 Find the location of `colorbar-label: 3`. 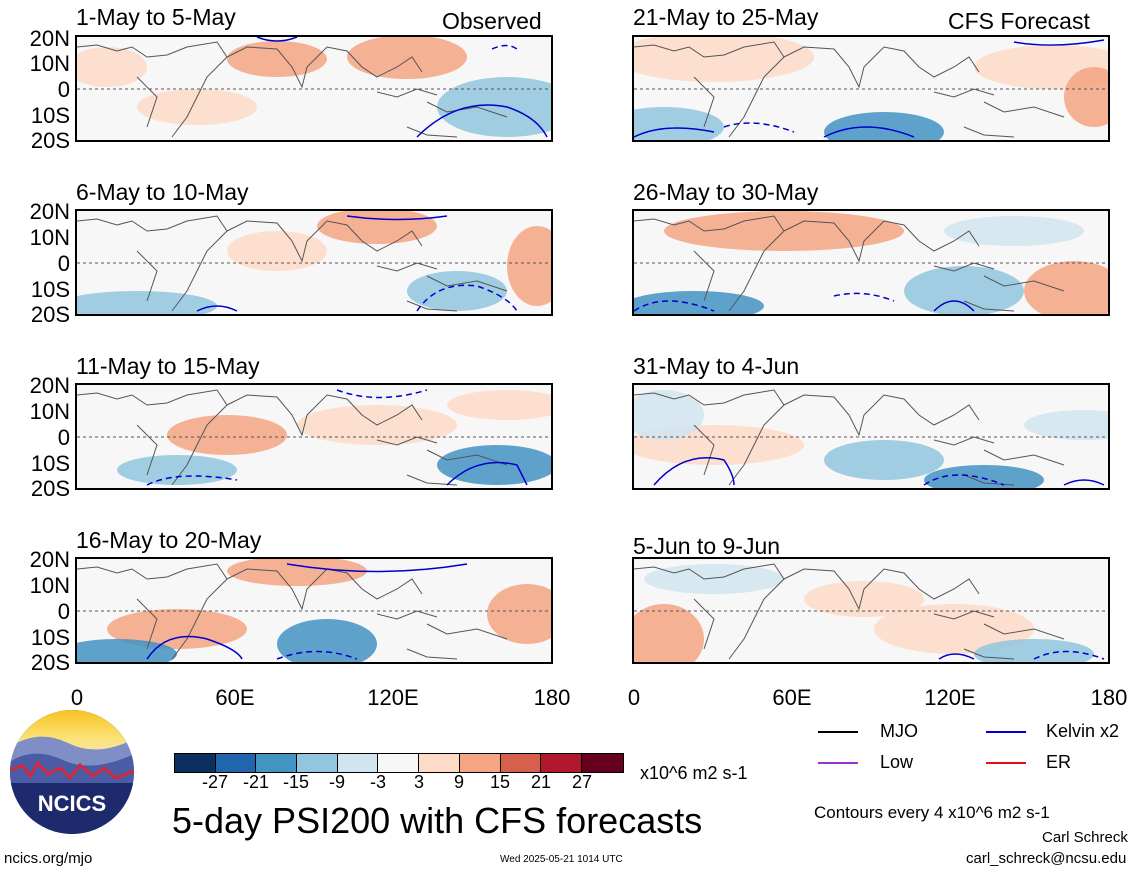

colorbar-label: 3 is located at coordinates (418, 782).